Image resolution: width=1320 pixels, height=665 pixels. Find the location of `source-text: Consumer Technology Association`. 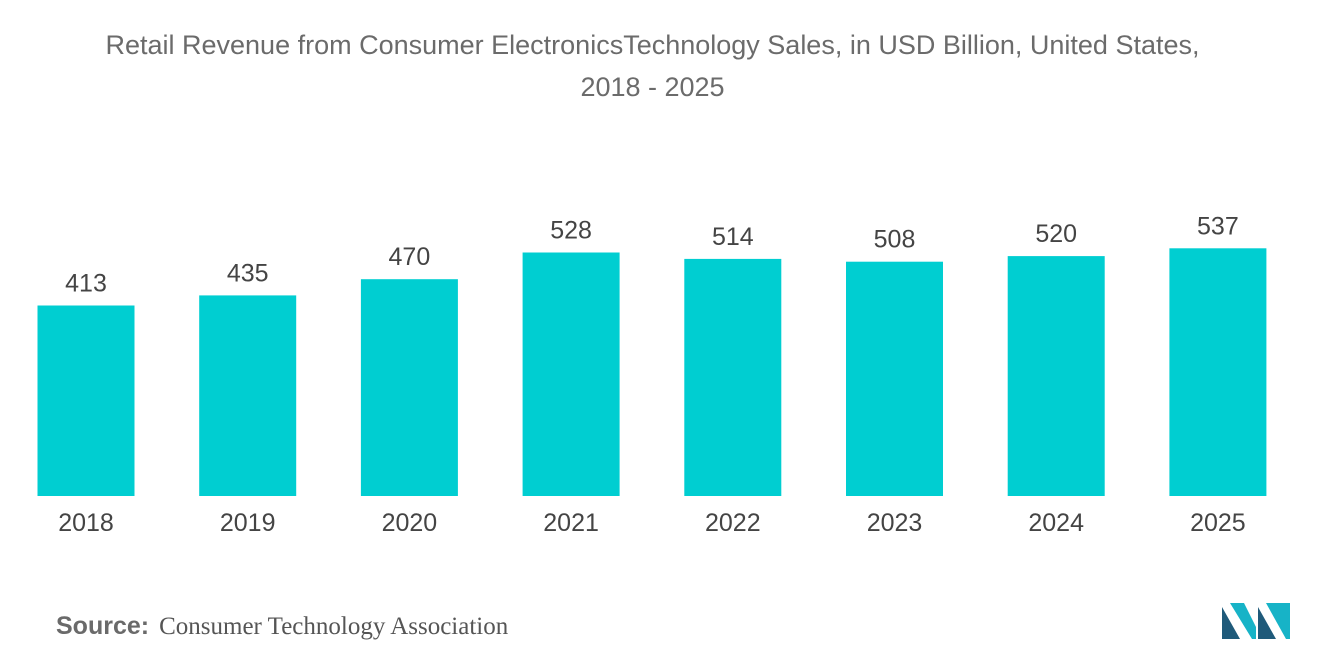

source-text: Consumer Technology Association is located at coordinates (334, 626).